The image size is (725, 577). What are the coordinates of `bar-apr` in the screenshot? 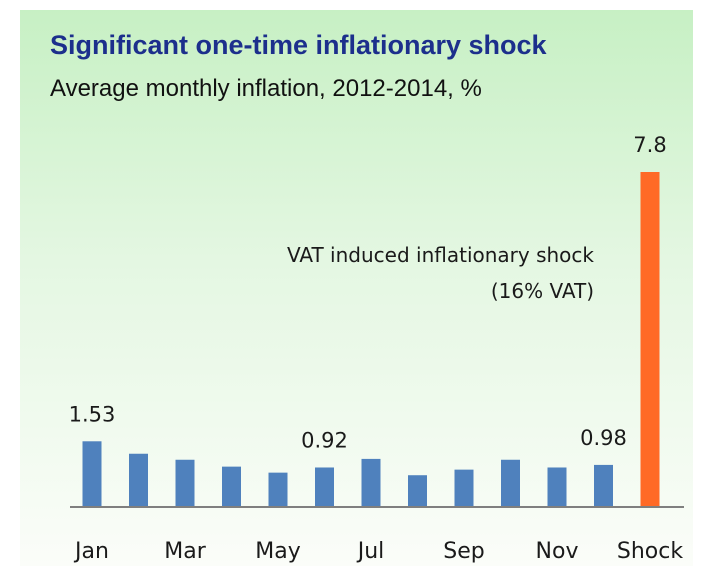 It's located at (231, 486).